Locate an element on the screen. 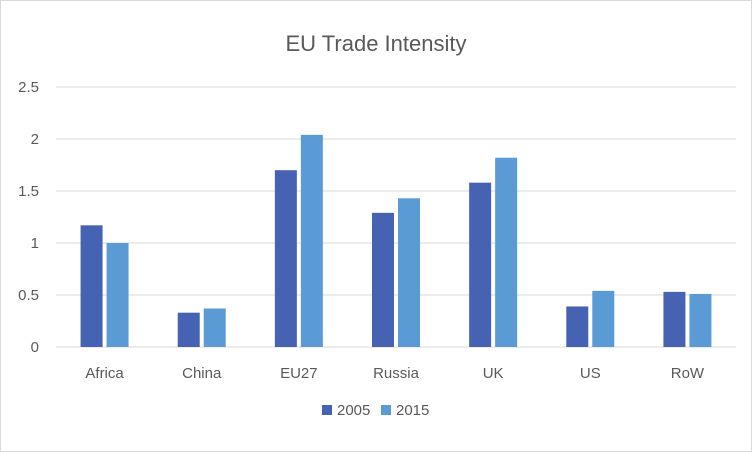  bar-uk-2005 is located at coordinates (480, 264).